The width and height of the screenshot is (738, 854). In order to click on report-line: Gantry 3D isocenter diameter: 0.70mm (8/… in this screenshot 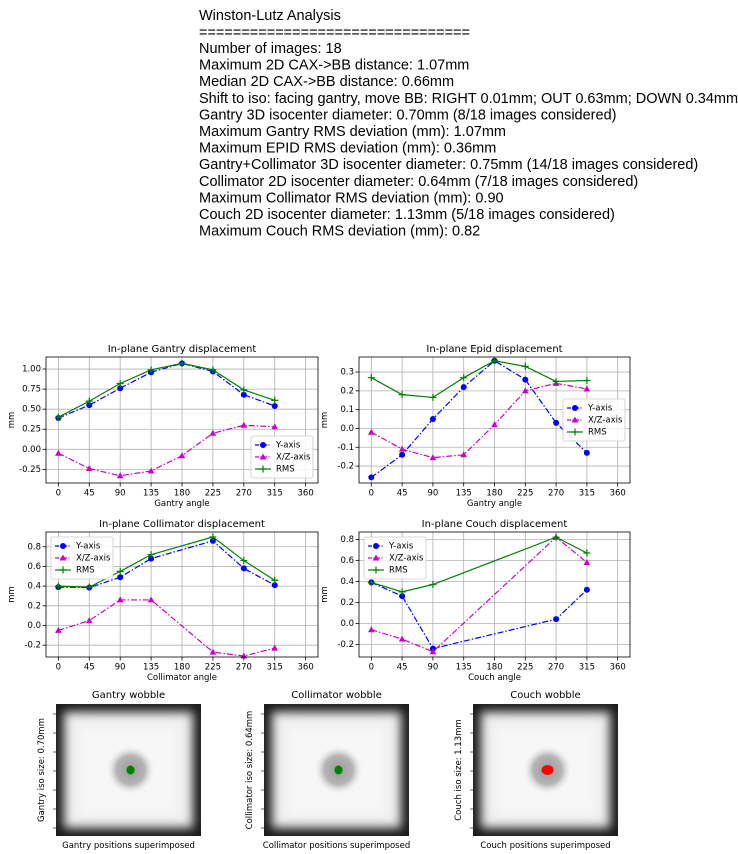, I will do `click(407, 115)`.